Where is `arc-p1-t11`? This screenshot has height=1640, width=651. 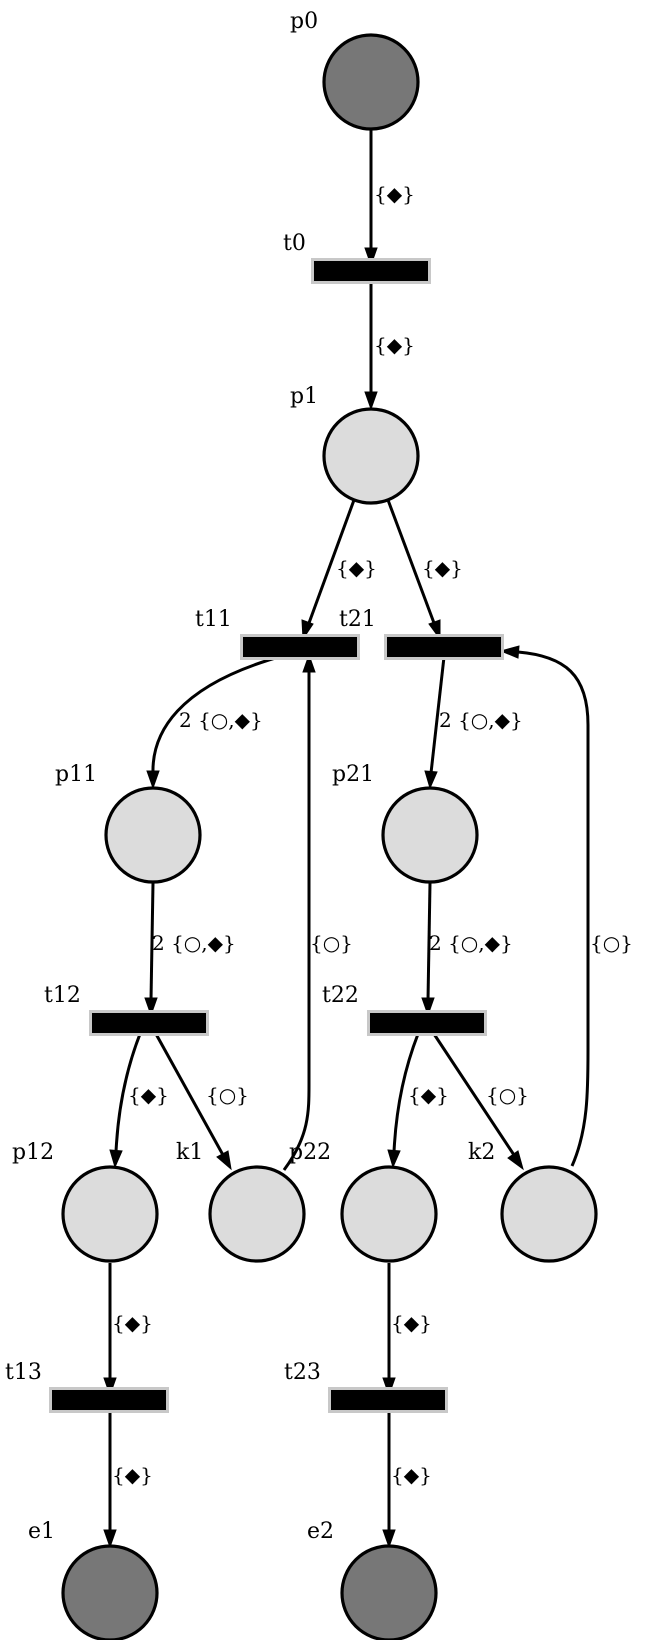 arc-p1-t11 is located at coordinates (331, 561).